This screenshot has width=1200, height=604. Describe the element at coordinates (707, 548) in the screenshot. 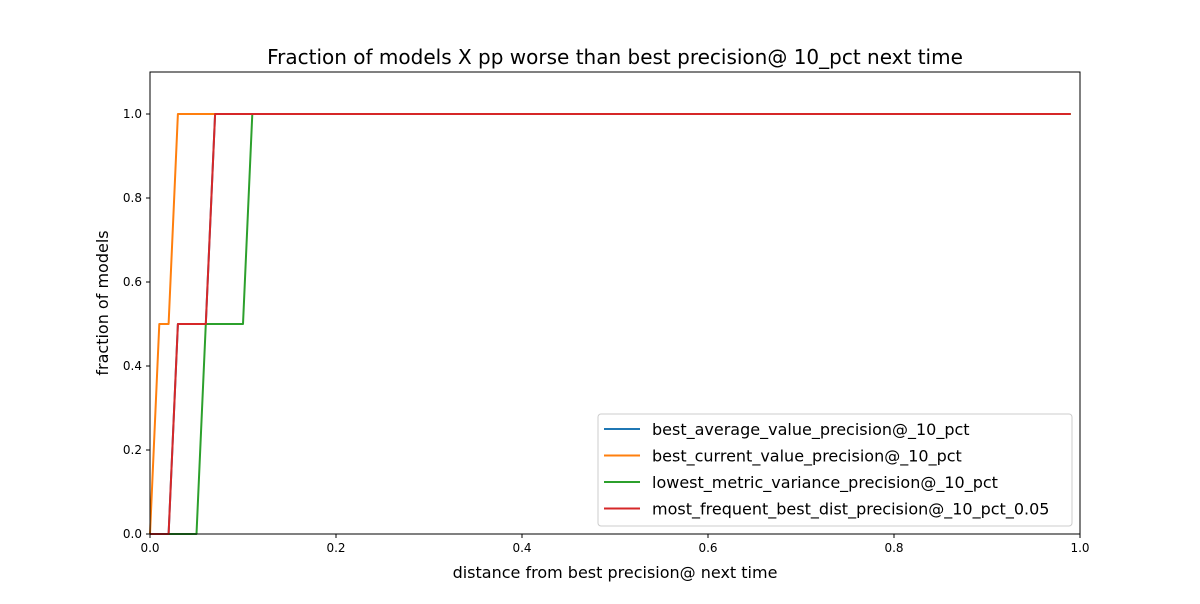

I see `x-tick-label: 0.6` at that location.